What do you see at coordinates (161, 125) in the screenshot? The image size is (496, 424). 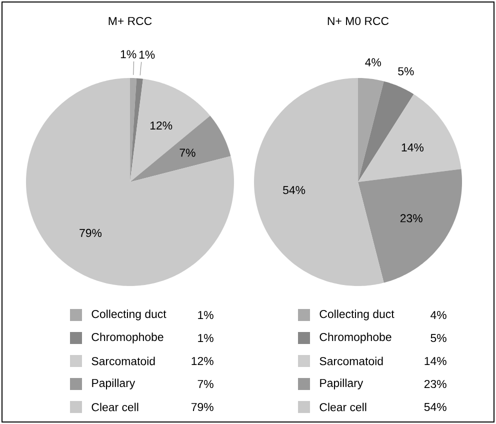 I see `data-label: 12%` at bounding box center [161, 125].